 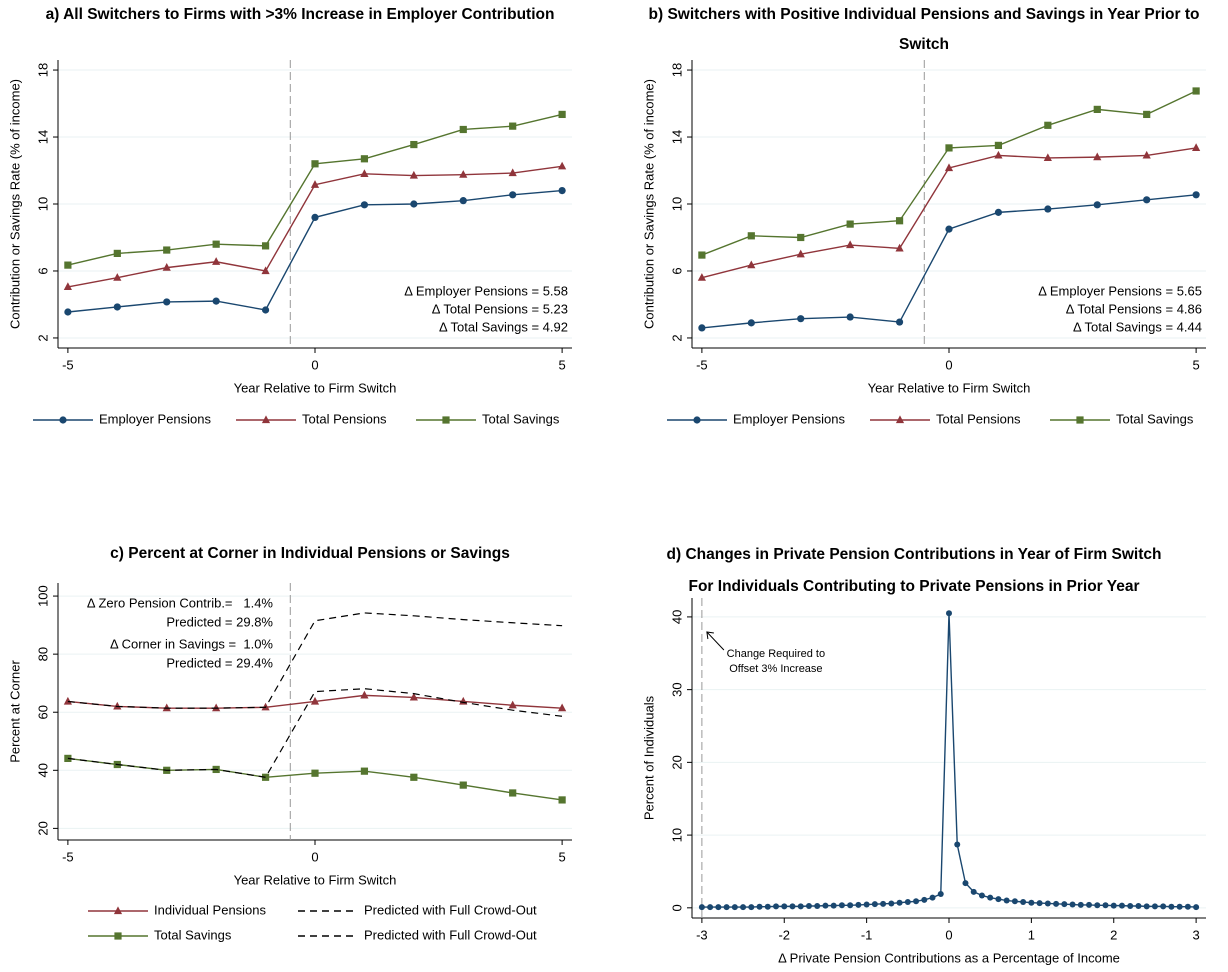 What do you see at coordinates (1113, 934) in the screenshot?
I see `x-tick-label: 2` at bounding box center [1113, 934].